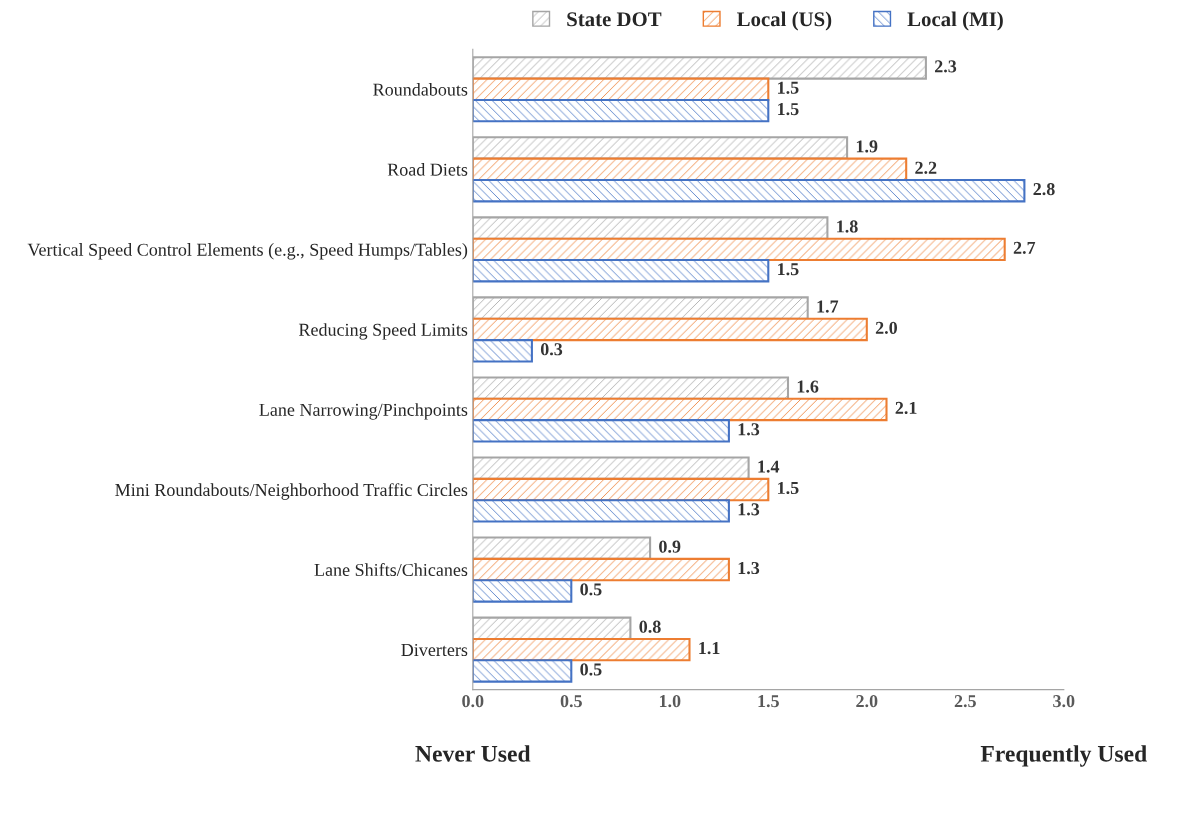 The image size is (1182, 821). Describe the element at coordinates (867, 146) in the screenshot. I see `data-label: 1.9` at that location.